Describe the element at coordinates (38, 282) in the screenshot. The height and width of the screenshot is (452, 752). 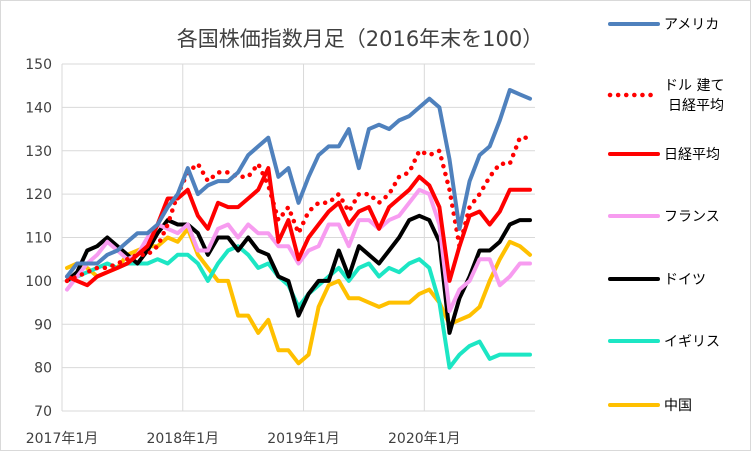
I see `y-tick-label: 100` at that location.